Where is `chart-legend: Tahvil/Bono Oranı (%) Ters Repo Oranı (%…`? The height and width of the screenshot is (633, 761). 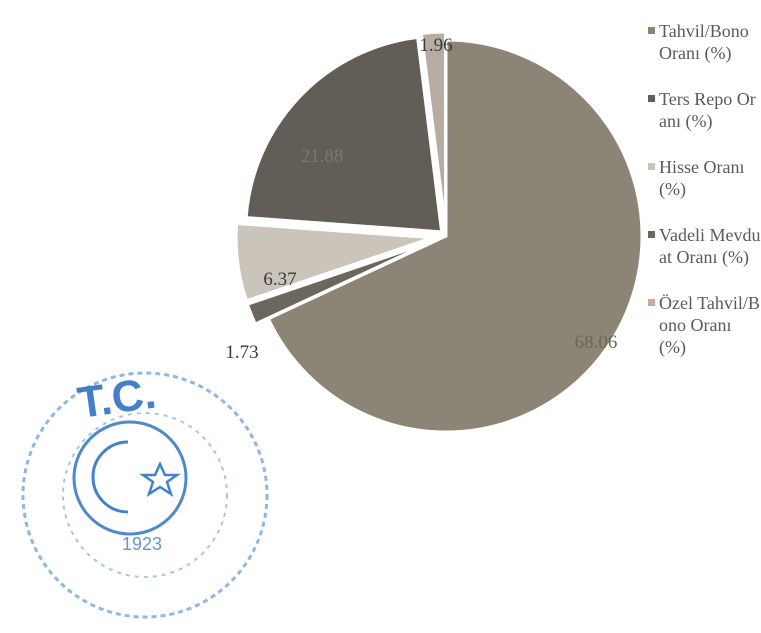 chart-legend: Tahvil/Bono Oranı (%) Ters Repo Oranı (%… is located at coordinates (704, 201).